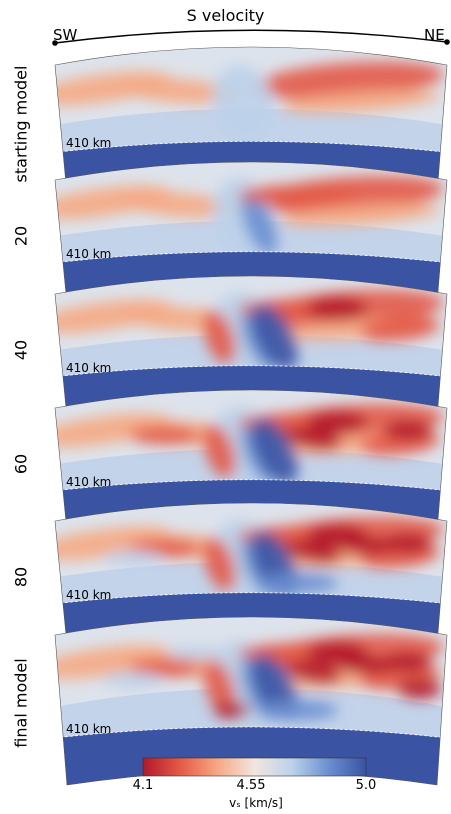  Describe the element at coordinates (21, 463) in the screenshot. I see `panel-label: 60` at that location.